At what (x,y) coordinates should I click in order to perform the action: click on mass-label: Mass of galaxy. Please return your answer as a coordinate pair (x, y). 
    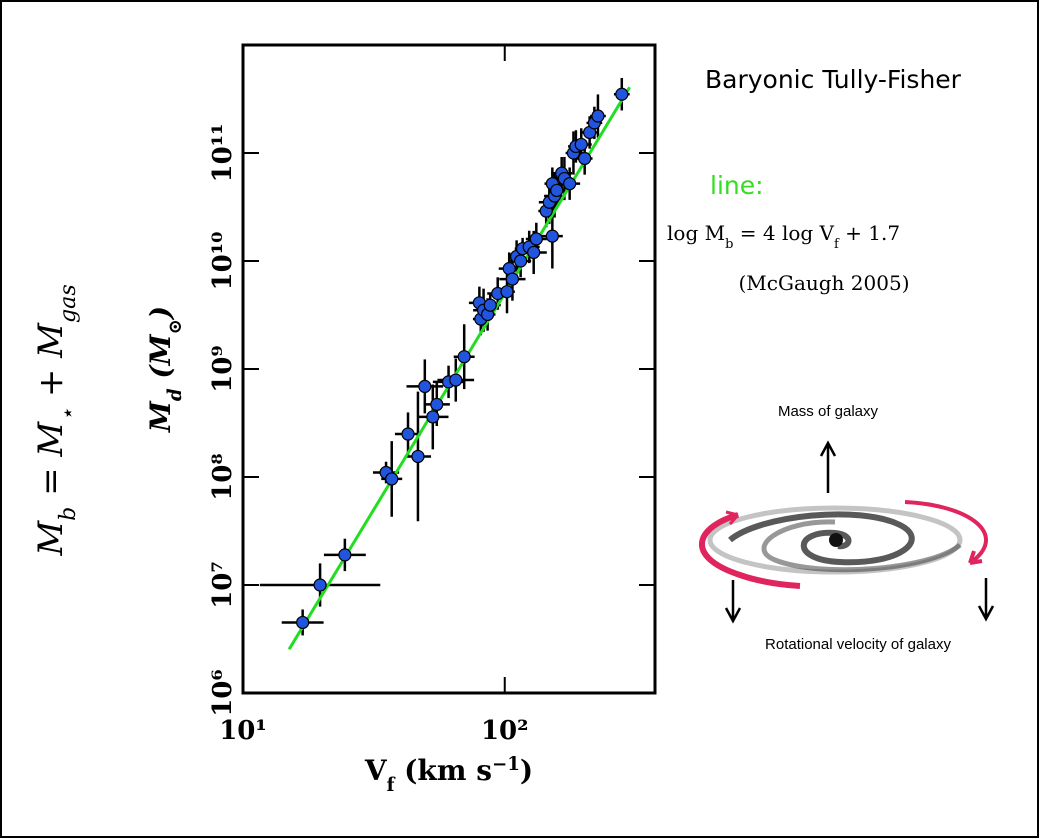
    Looking at the image, I should click on (828, 411).